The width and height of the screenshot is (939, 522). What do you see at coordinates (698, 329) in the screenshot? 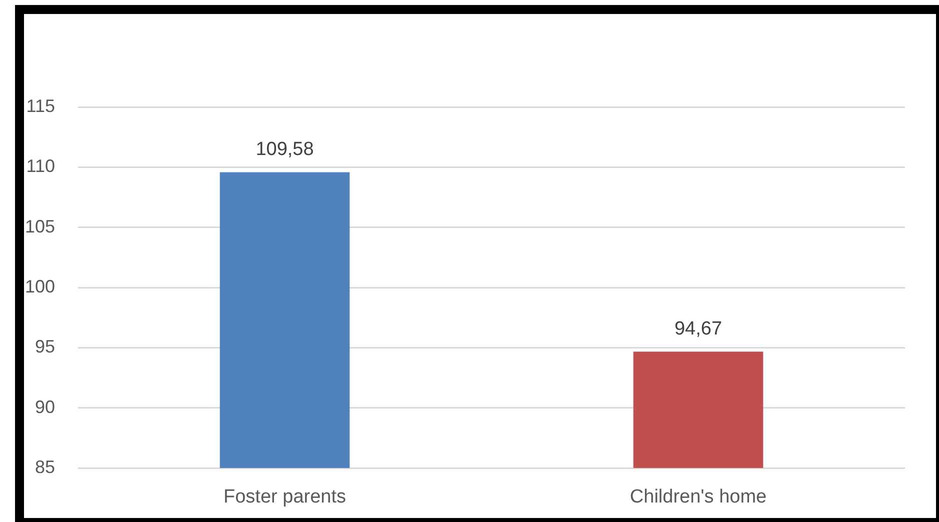
I see `data-label: 94,67` at bounding box center [698, 329].